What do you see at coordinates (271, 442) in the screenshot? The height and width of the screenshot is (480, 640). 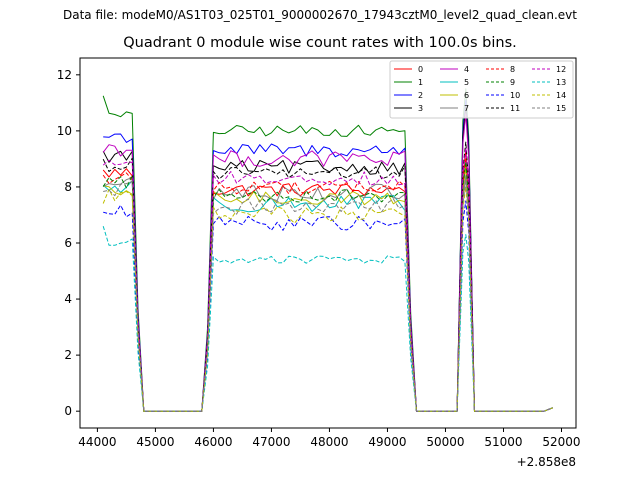 I see `x-tick-label: 47000` at bounding box center [271, 442].